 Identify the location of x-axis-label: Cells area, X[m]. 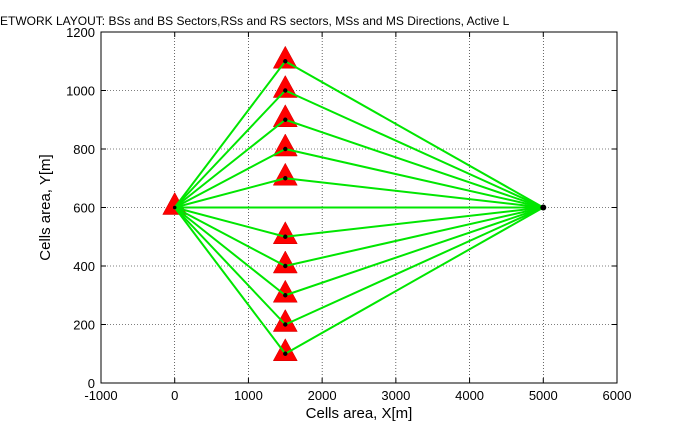
(359, 413).